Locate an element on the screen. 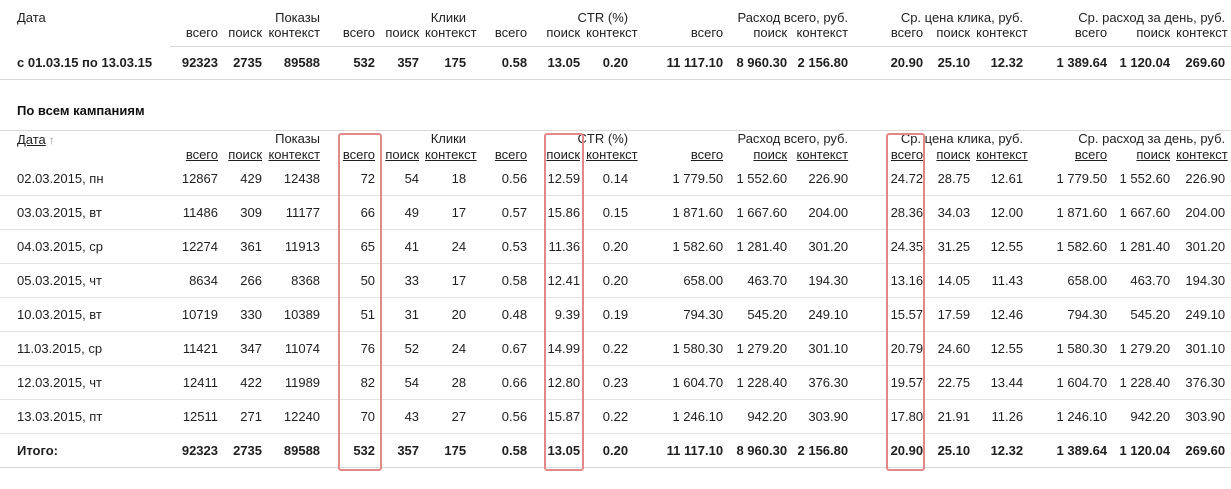  value-cell-avg-daily-cost-total: 658.00 is located at coordinates (1071, 280).